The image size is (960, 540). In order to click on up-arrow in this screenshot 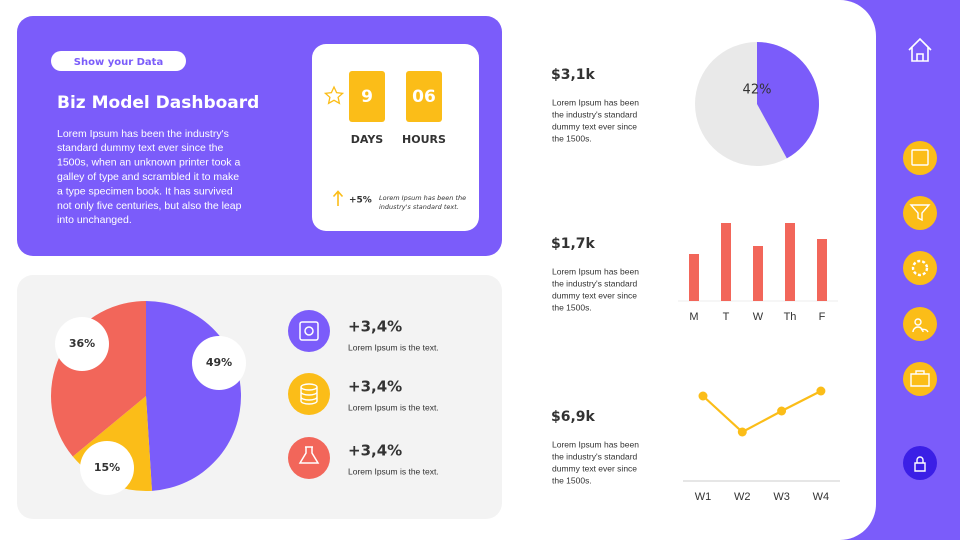, I will do `click(338, 198)`.